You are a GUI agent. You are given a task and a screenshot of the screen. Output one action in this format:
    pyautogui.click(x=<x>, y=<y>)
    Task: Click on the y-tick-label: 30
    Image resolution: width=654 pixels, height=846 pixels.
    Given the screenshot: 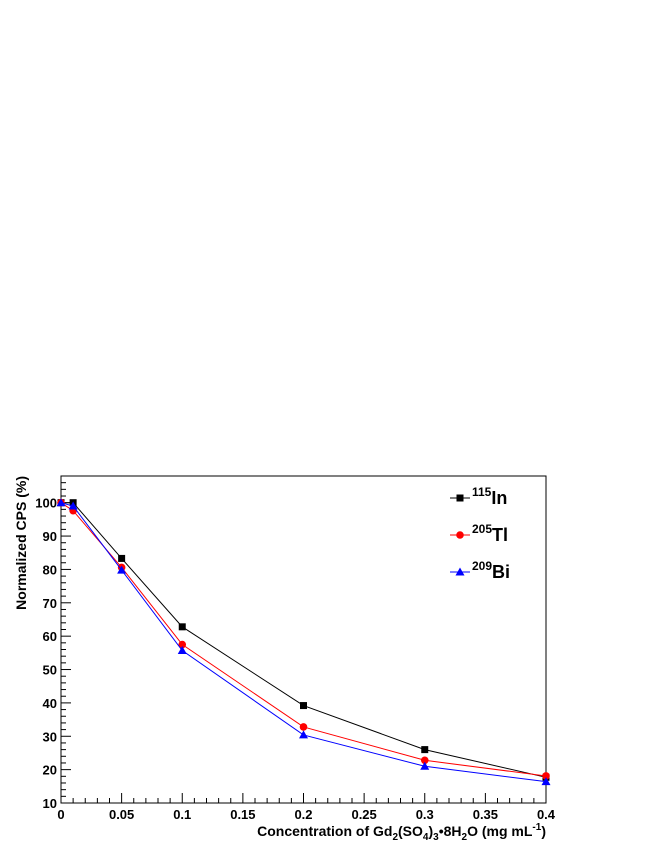 What is the action you would take?
    pyautogui.click(x=50, y=736)
    